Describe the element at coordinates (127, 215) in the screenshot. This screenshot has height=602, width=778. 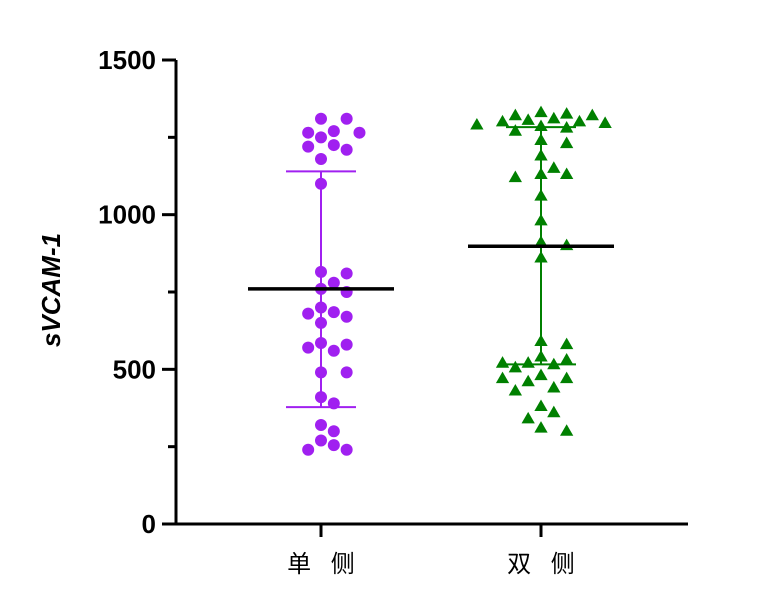
I see `y-tick-label: 1000` at that location.